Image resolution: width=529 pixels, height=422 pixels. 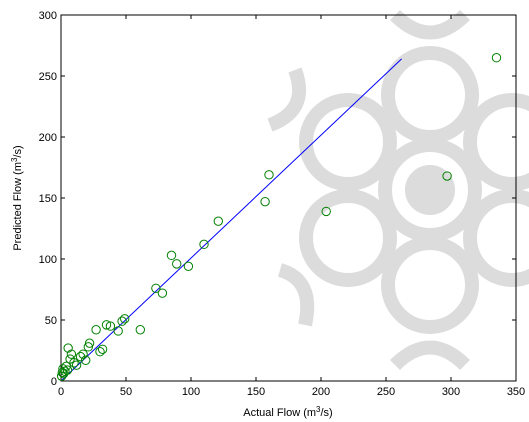 I want to click on x-axis-label-suffix: /s), so click(x=326, y=413).